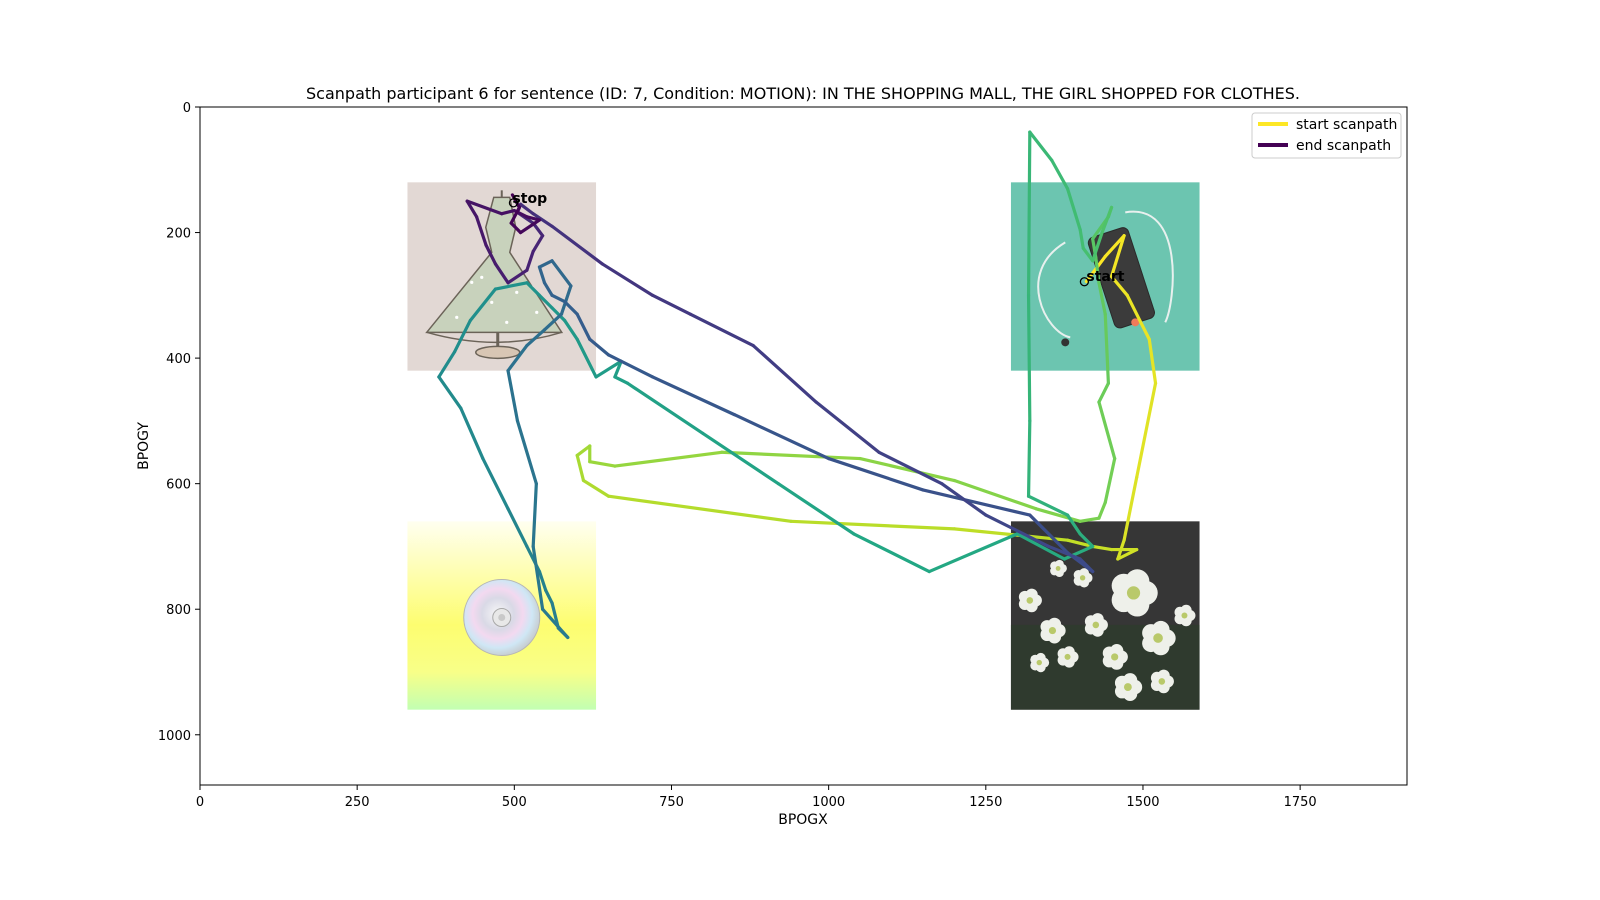  What do you see at coordinates (144, 446) in the screenshot?
I see `y-axis-label: BPOGY` at bounding box center [144, 446].